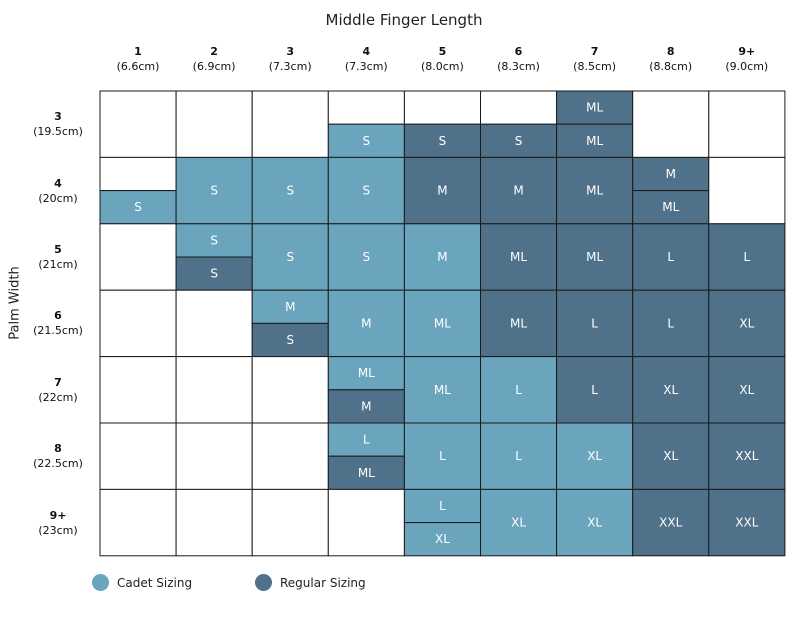 The width and height of the screenshot is (800, 618). What do you see at coordinates (366, 51) in the screenshot?
I see `column-number: 4` at bounding box center [366, 51].